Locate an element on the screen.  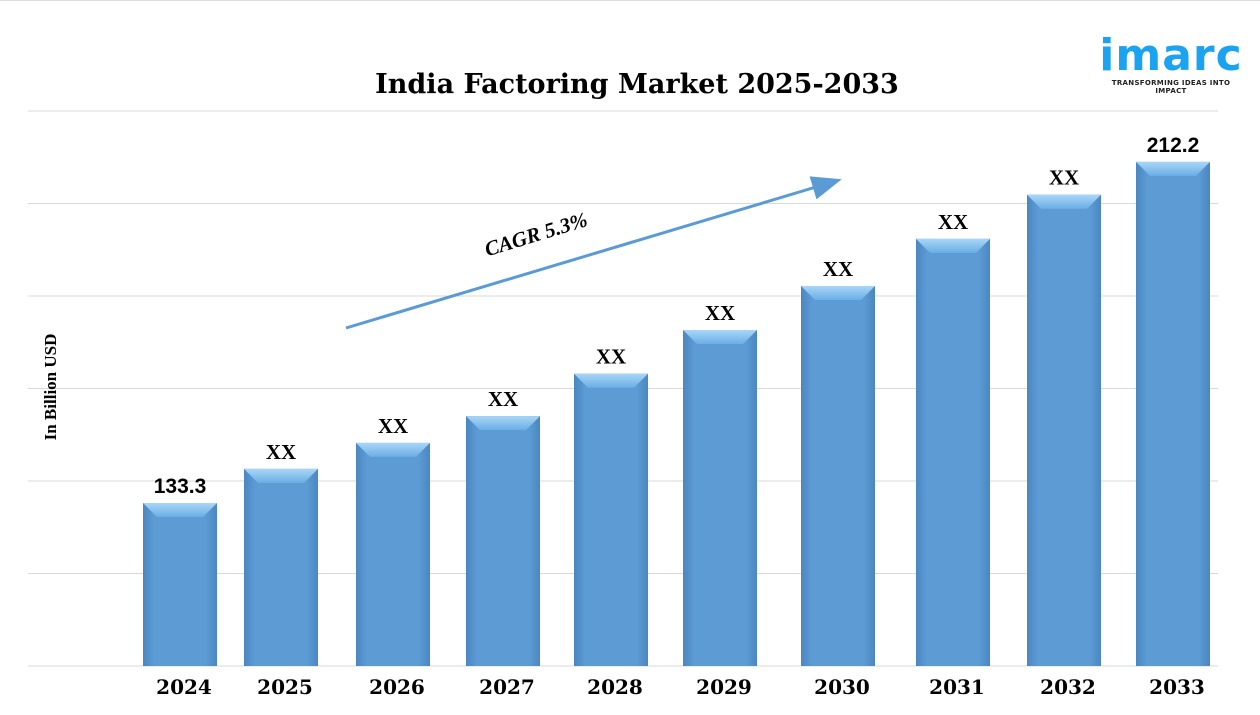
logo-word: imarc is located at coordinates (1171, 55).